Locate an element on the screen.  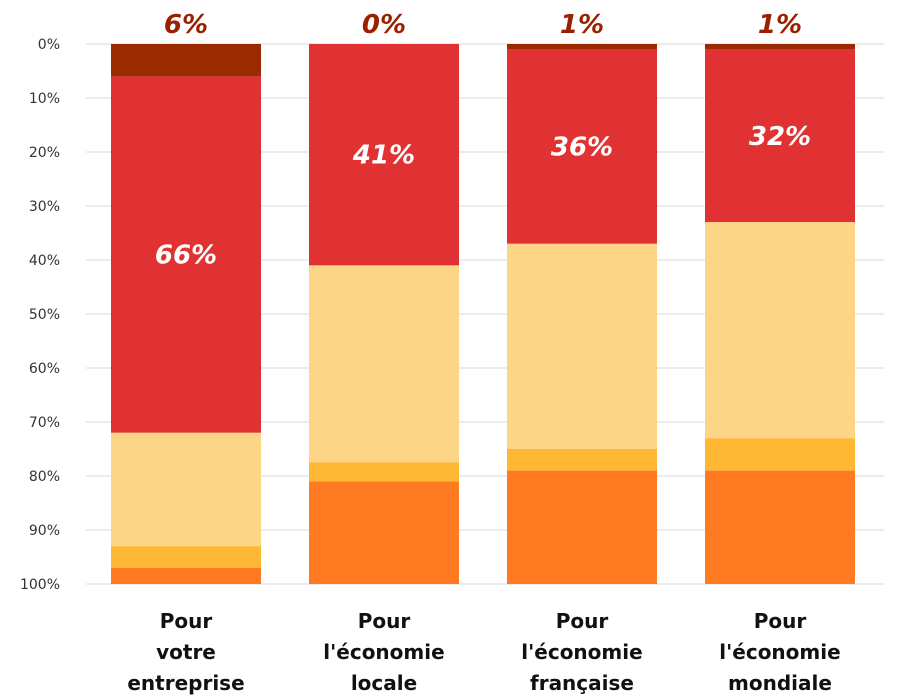
y-tick-label: 20% is located at coordinates (44, 153).